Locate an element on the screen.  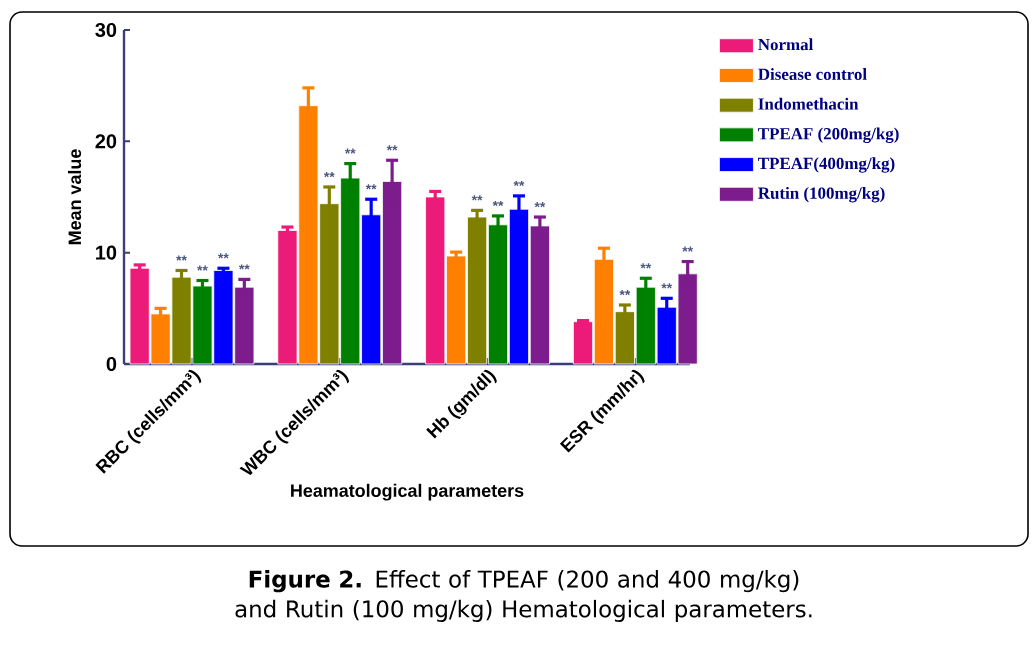
y-tick-label: 30 is located at coordinates (106, 30).